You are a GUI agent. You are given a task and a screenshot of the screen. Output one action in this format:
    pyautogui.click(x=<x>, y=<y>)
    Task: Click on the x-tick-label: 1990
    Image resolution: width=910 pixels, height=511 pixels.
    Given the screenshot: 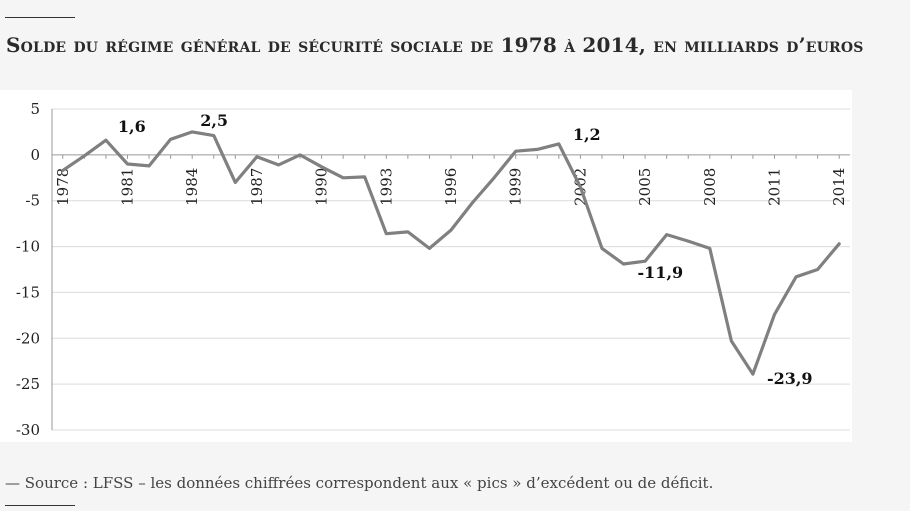 What is the action you would take?
    pyautogui.click(x=322, y=187)
    